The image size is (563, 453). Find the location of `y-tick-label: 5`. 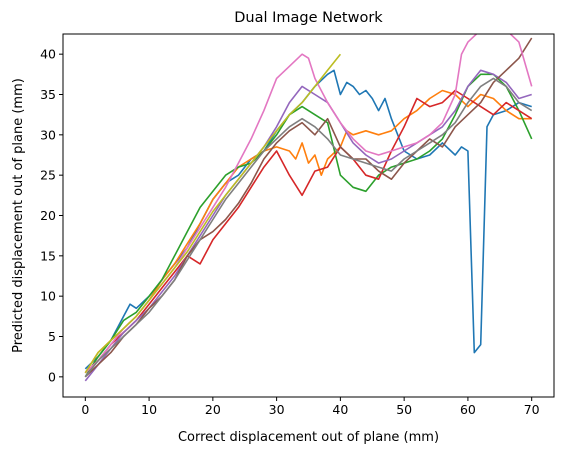

y-tick-label: 5 is located at coordinates (52, 336).